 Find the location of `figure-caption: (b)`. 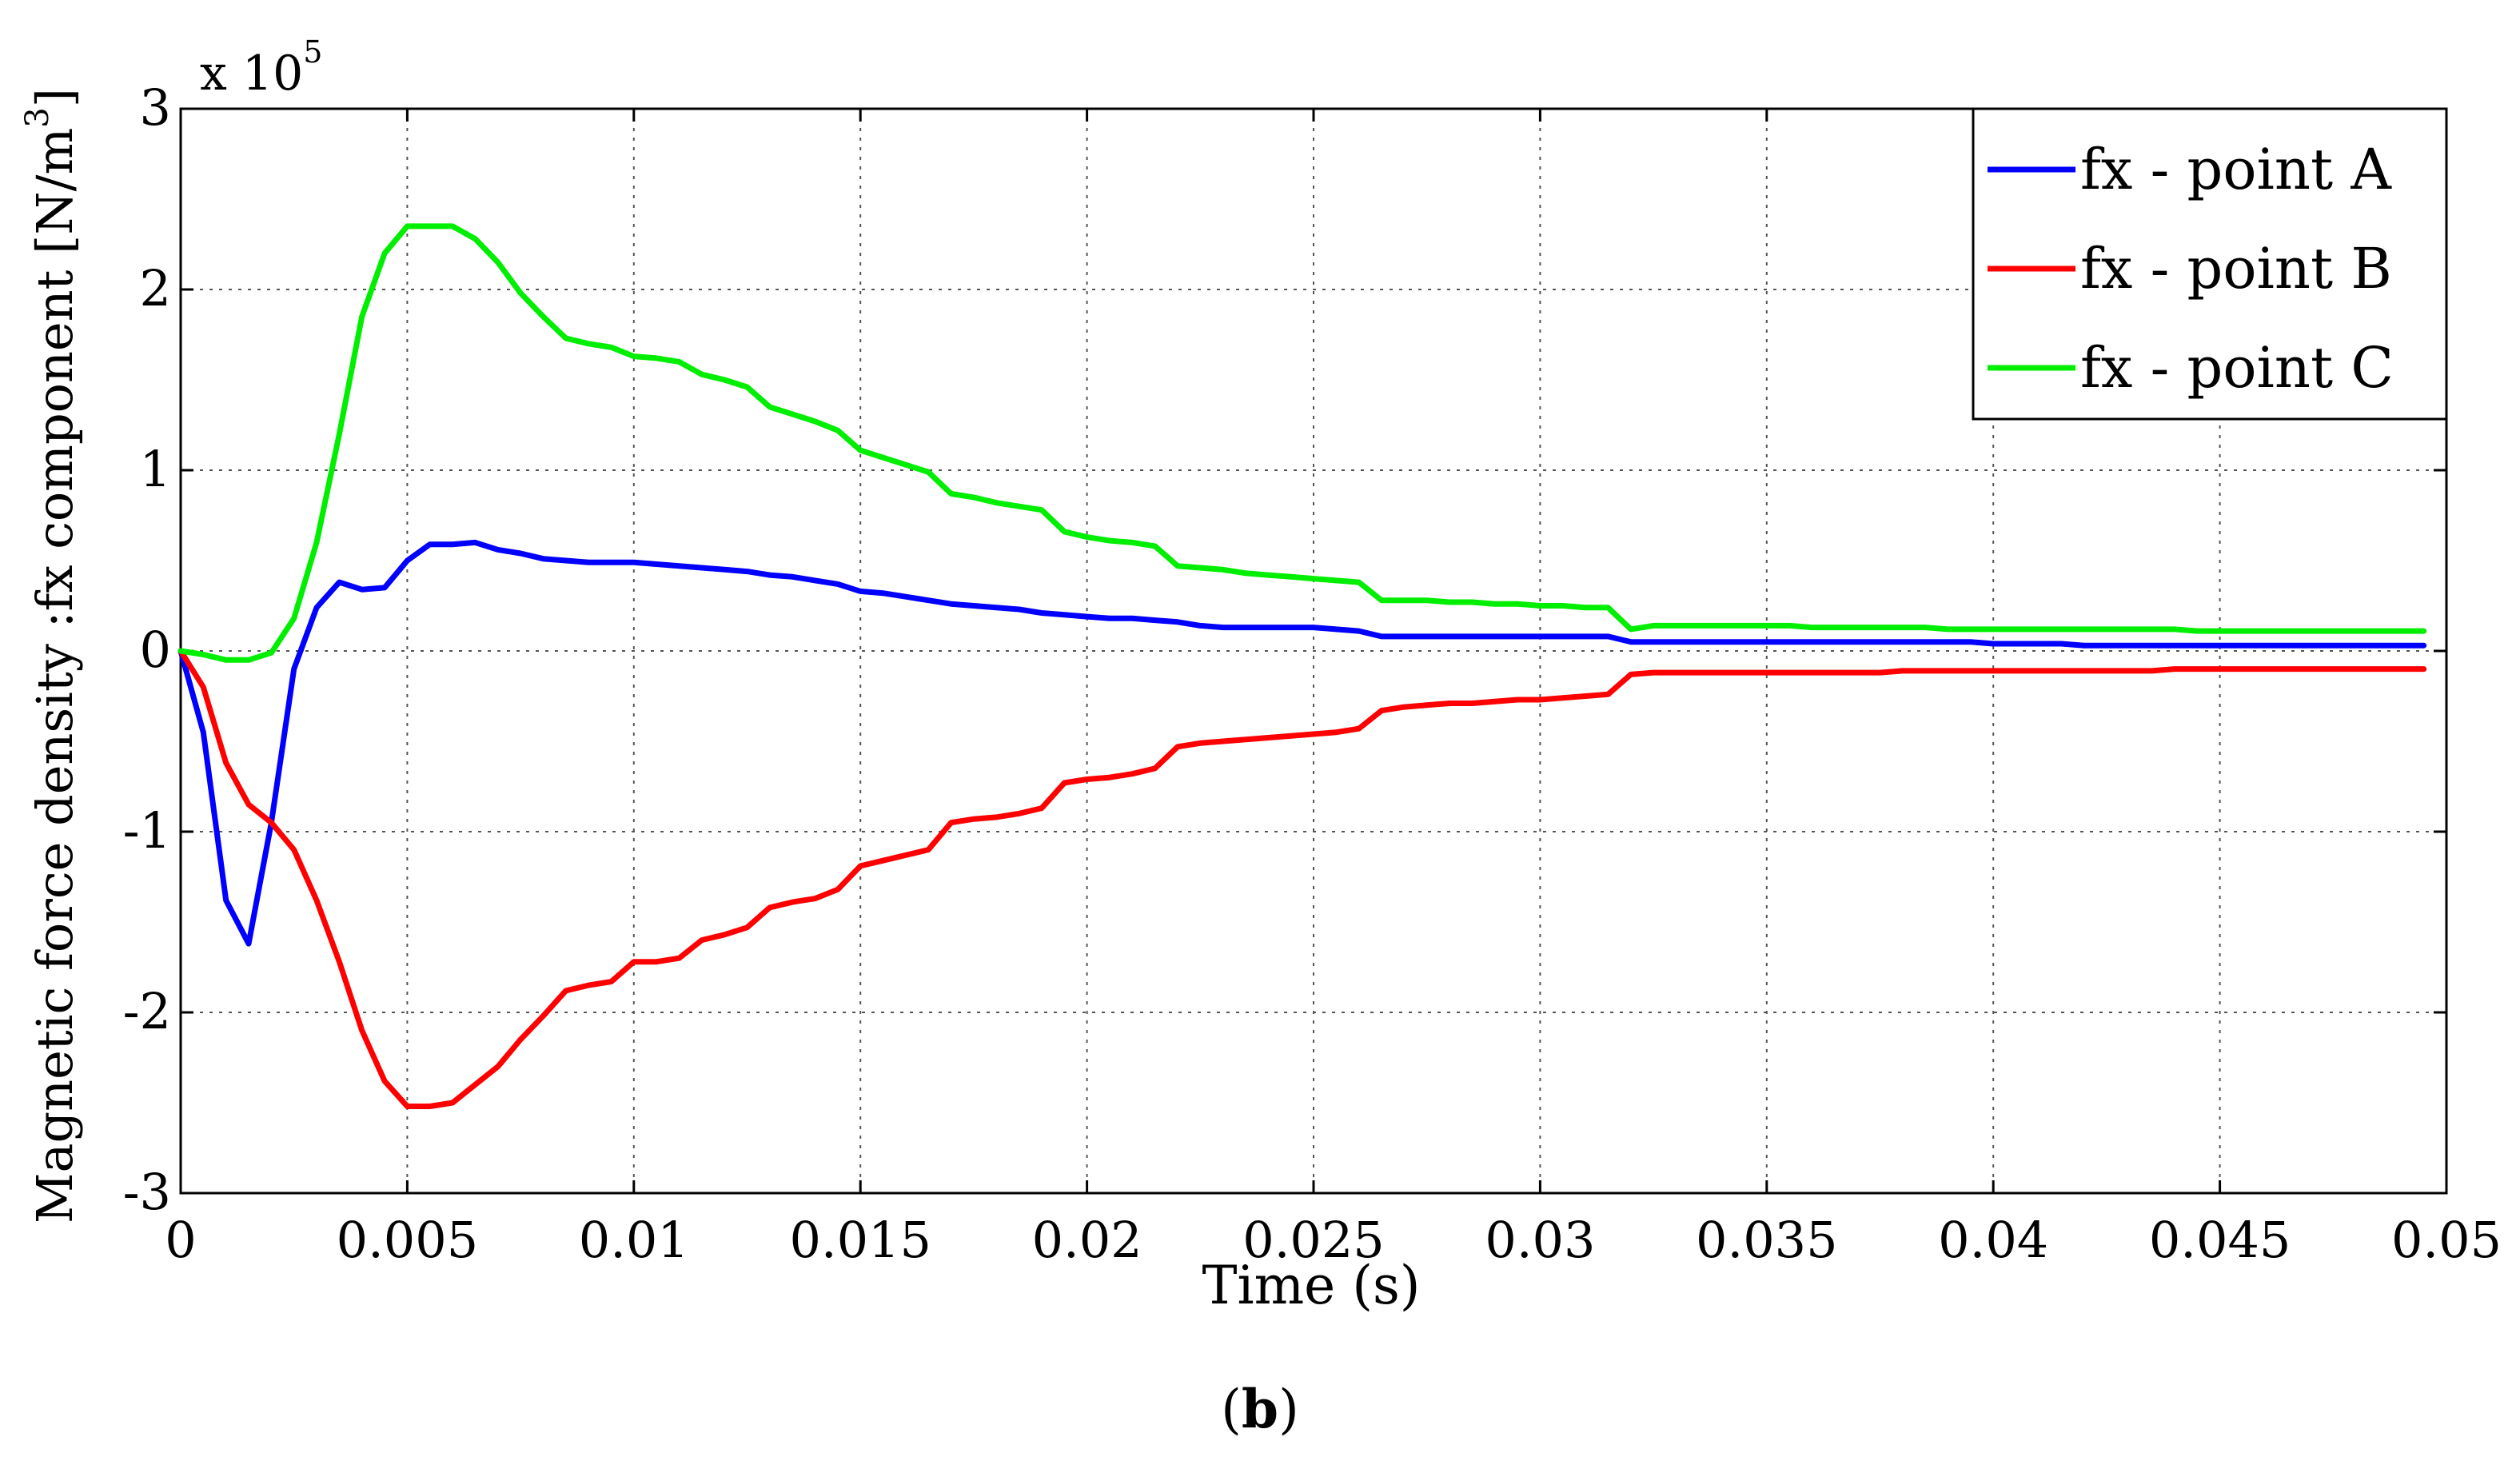

figure-caption: (b) is located at coordinates (1260, 1409).